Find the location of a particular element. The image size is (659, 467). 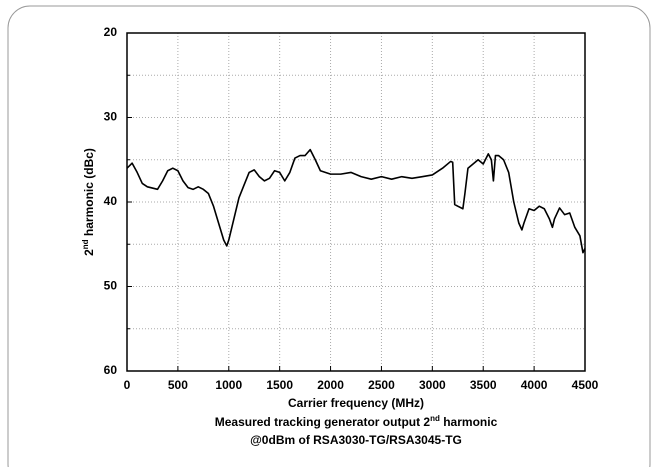

x-tick-label: 3500 is located at coordinates (483, 385).